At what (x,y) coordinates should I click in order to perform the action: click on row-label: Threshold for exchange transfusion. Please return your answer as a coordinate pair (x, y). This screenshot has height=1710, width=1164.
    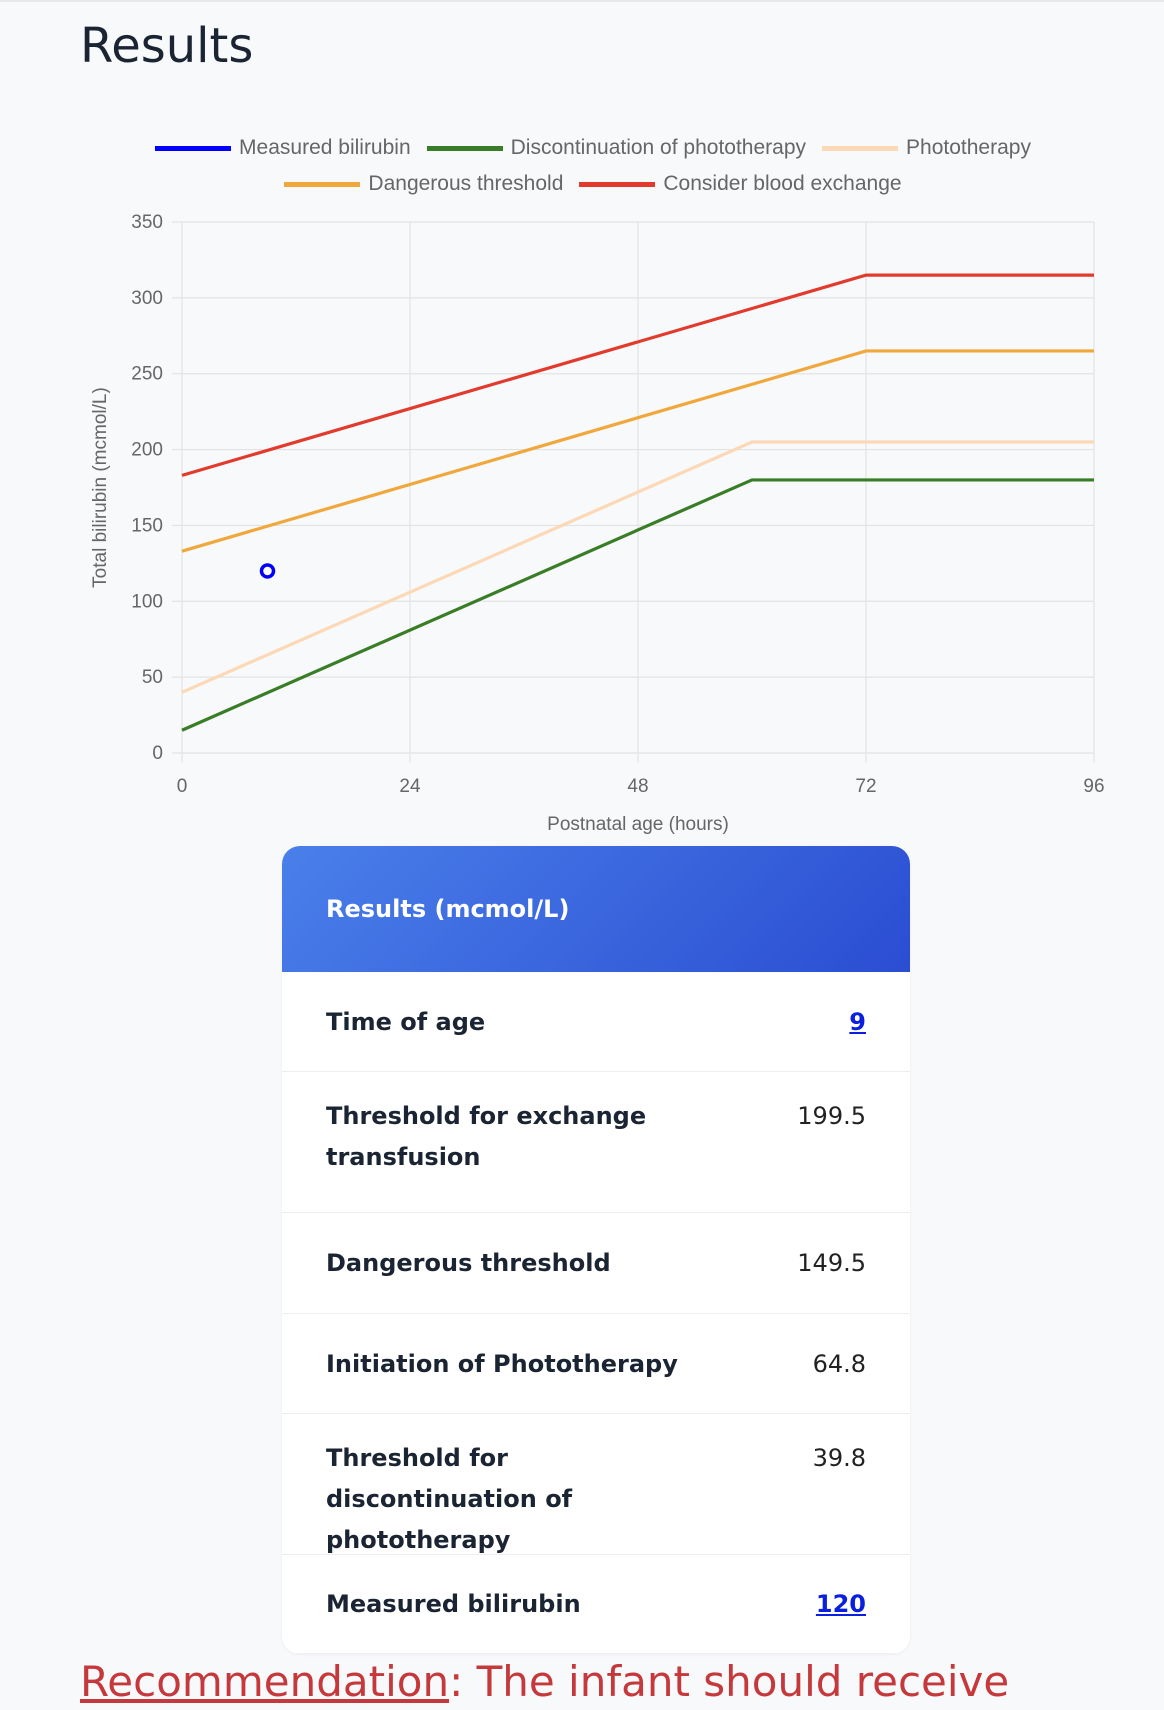
    Looking at the image, I should click on (486, 1136).